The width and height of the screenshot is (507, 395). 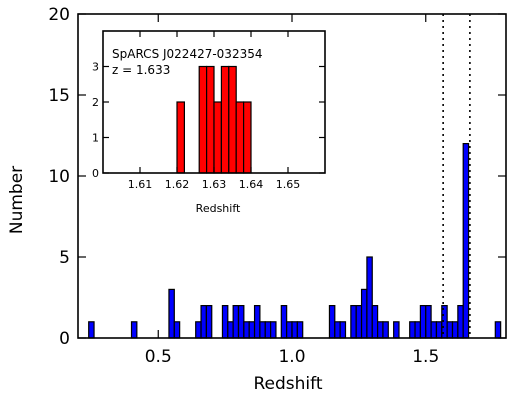 I want to click on main-y-tick-label-3: 15, so click(x=59, y=96).